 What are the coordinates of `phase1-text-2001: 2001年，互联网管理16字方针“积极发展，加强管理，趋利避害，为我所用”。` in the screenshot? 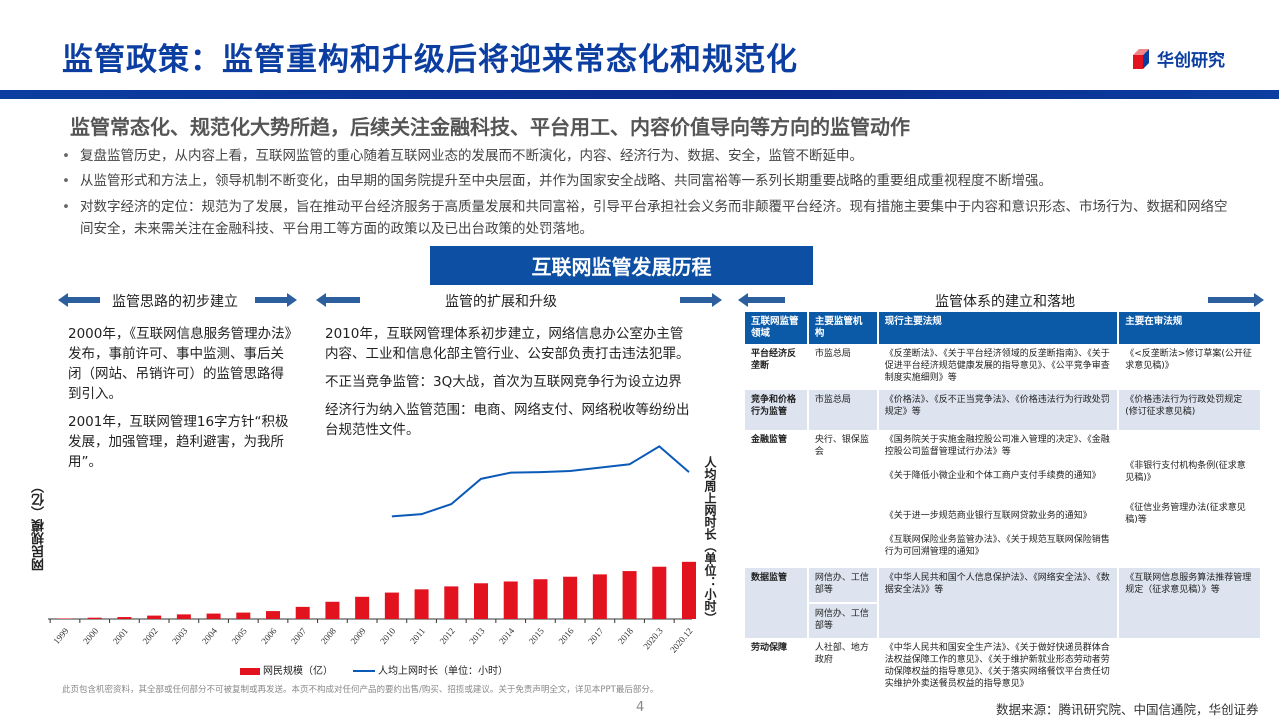 It's located at (178, 442).